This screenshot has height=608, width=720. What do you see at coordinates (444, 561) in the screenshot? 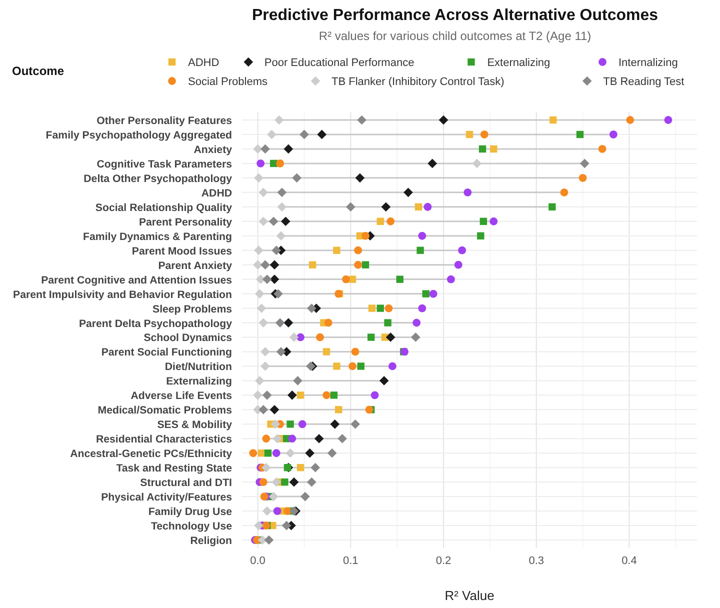
I see `x-tick-label: 0.2` at bounding box center [444, 561].